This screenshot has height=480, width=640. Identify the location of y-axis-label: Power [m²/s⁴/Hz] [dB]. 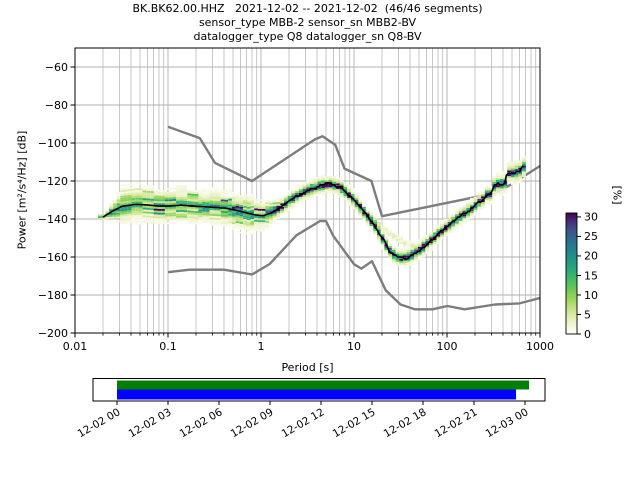
(22, 190).